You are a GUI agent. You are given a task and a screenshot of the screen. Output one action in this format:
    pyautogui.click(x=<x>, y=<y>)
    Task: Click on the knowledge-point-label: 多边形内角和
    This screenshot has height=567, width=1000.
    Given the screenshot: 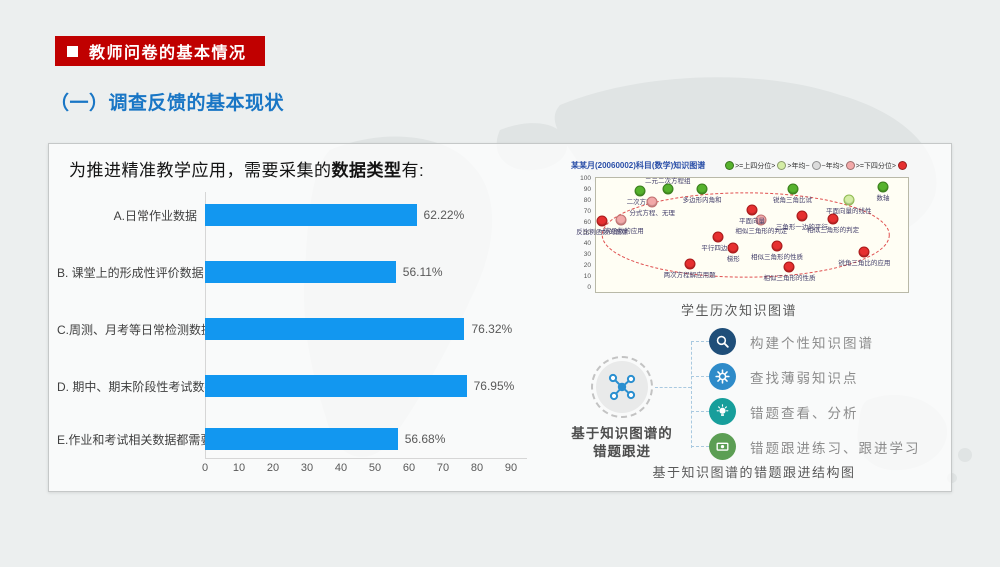 What is the action you would take?
    pyautogui.click(x=702, y=201)
    